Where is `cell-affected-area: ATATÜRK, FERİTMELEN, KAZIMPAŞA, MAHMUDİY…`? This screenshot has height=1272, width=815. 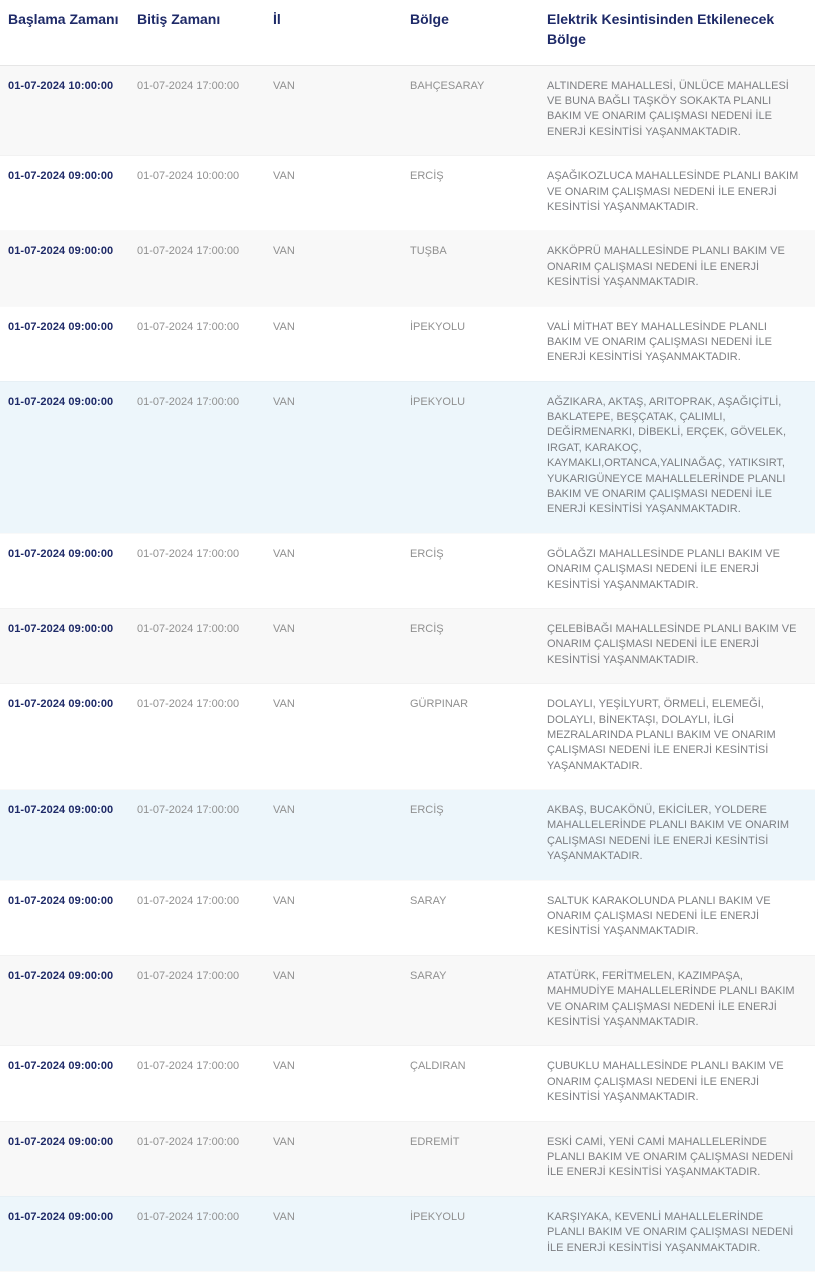
cell-affected-area: ATATÜRK, FERİTMELEN, KAZIMPAŞA, MAHMUDİY… is located at coordinates (671, 998).